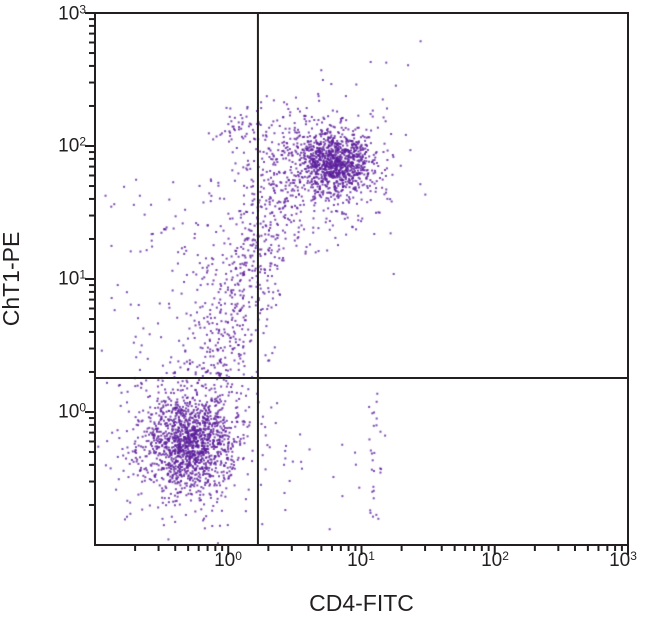 Image resolution: width=650 pixels, height=625 pixels. What do you see at coordinates (623, 560) in the screenshot?
I see `x-tick-label-1000: 10³` at bounding box center [623, 560].